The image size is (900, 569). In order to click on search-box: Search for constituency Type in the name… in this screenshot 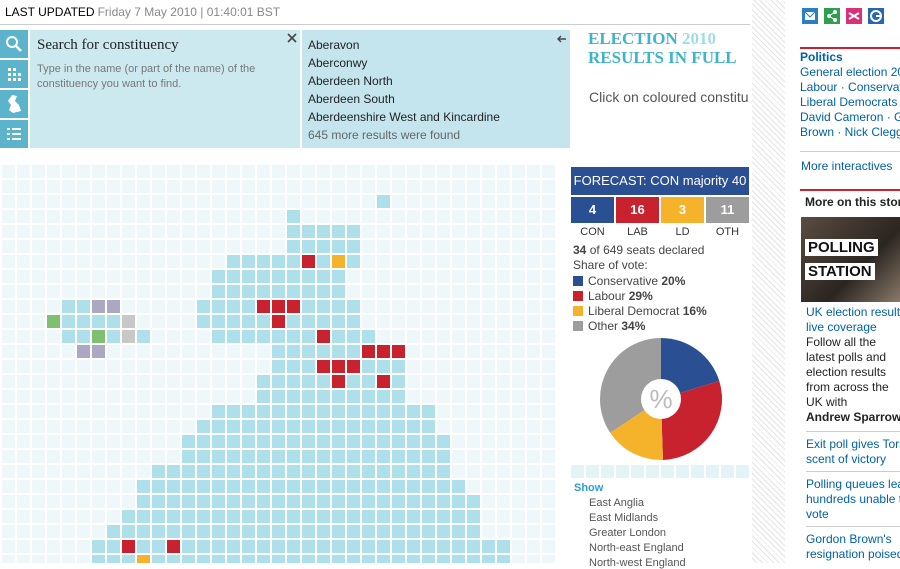, I will do `click(165, 89)`.